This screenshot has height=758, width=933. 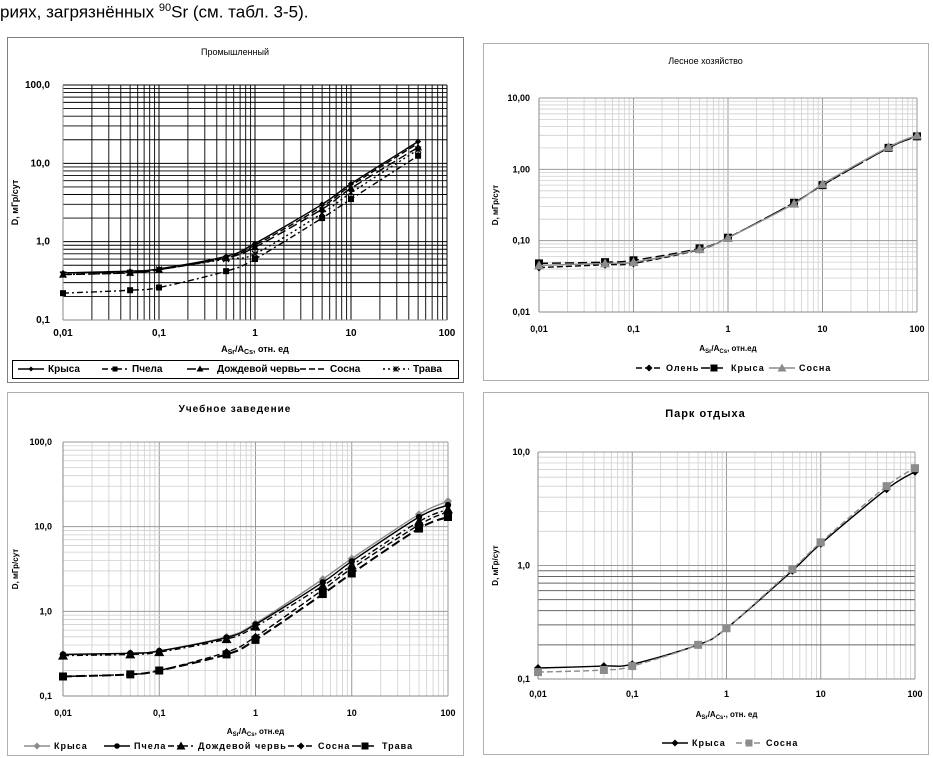 I want to click on y-tick-label: 10,00, so click(x=518, y=98).